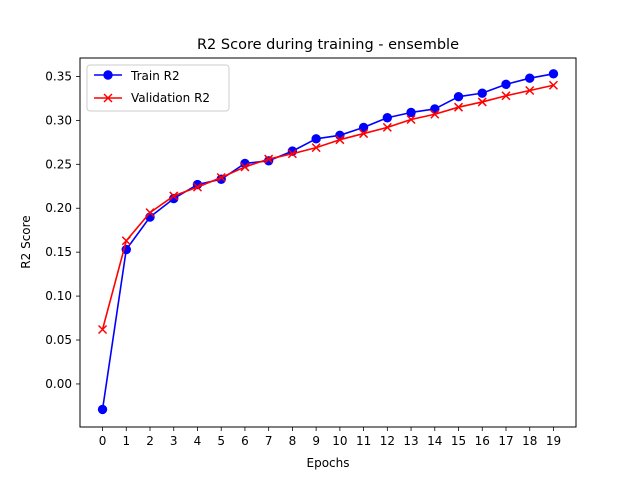  What do you see at coordinates (245, 441) in the screenshot?
I see `x-tick-label: 6` at bounding box center [245, 441].